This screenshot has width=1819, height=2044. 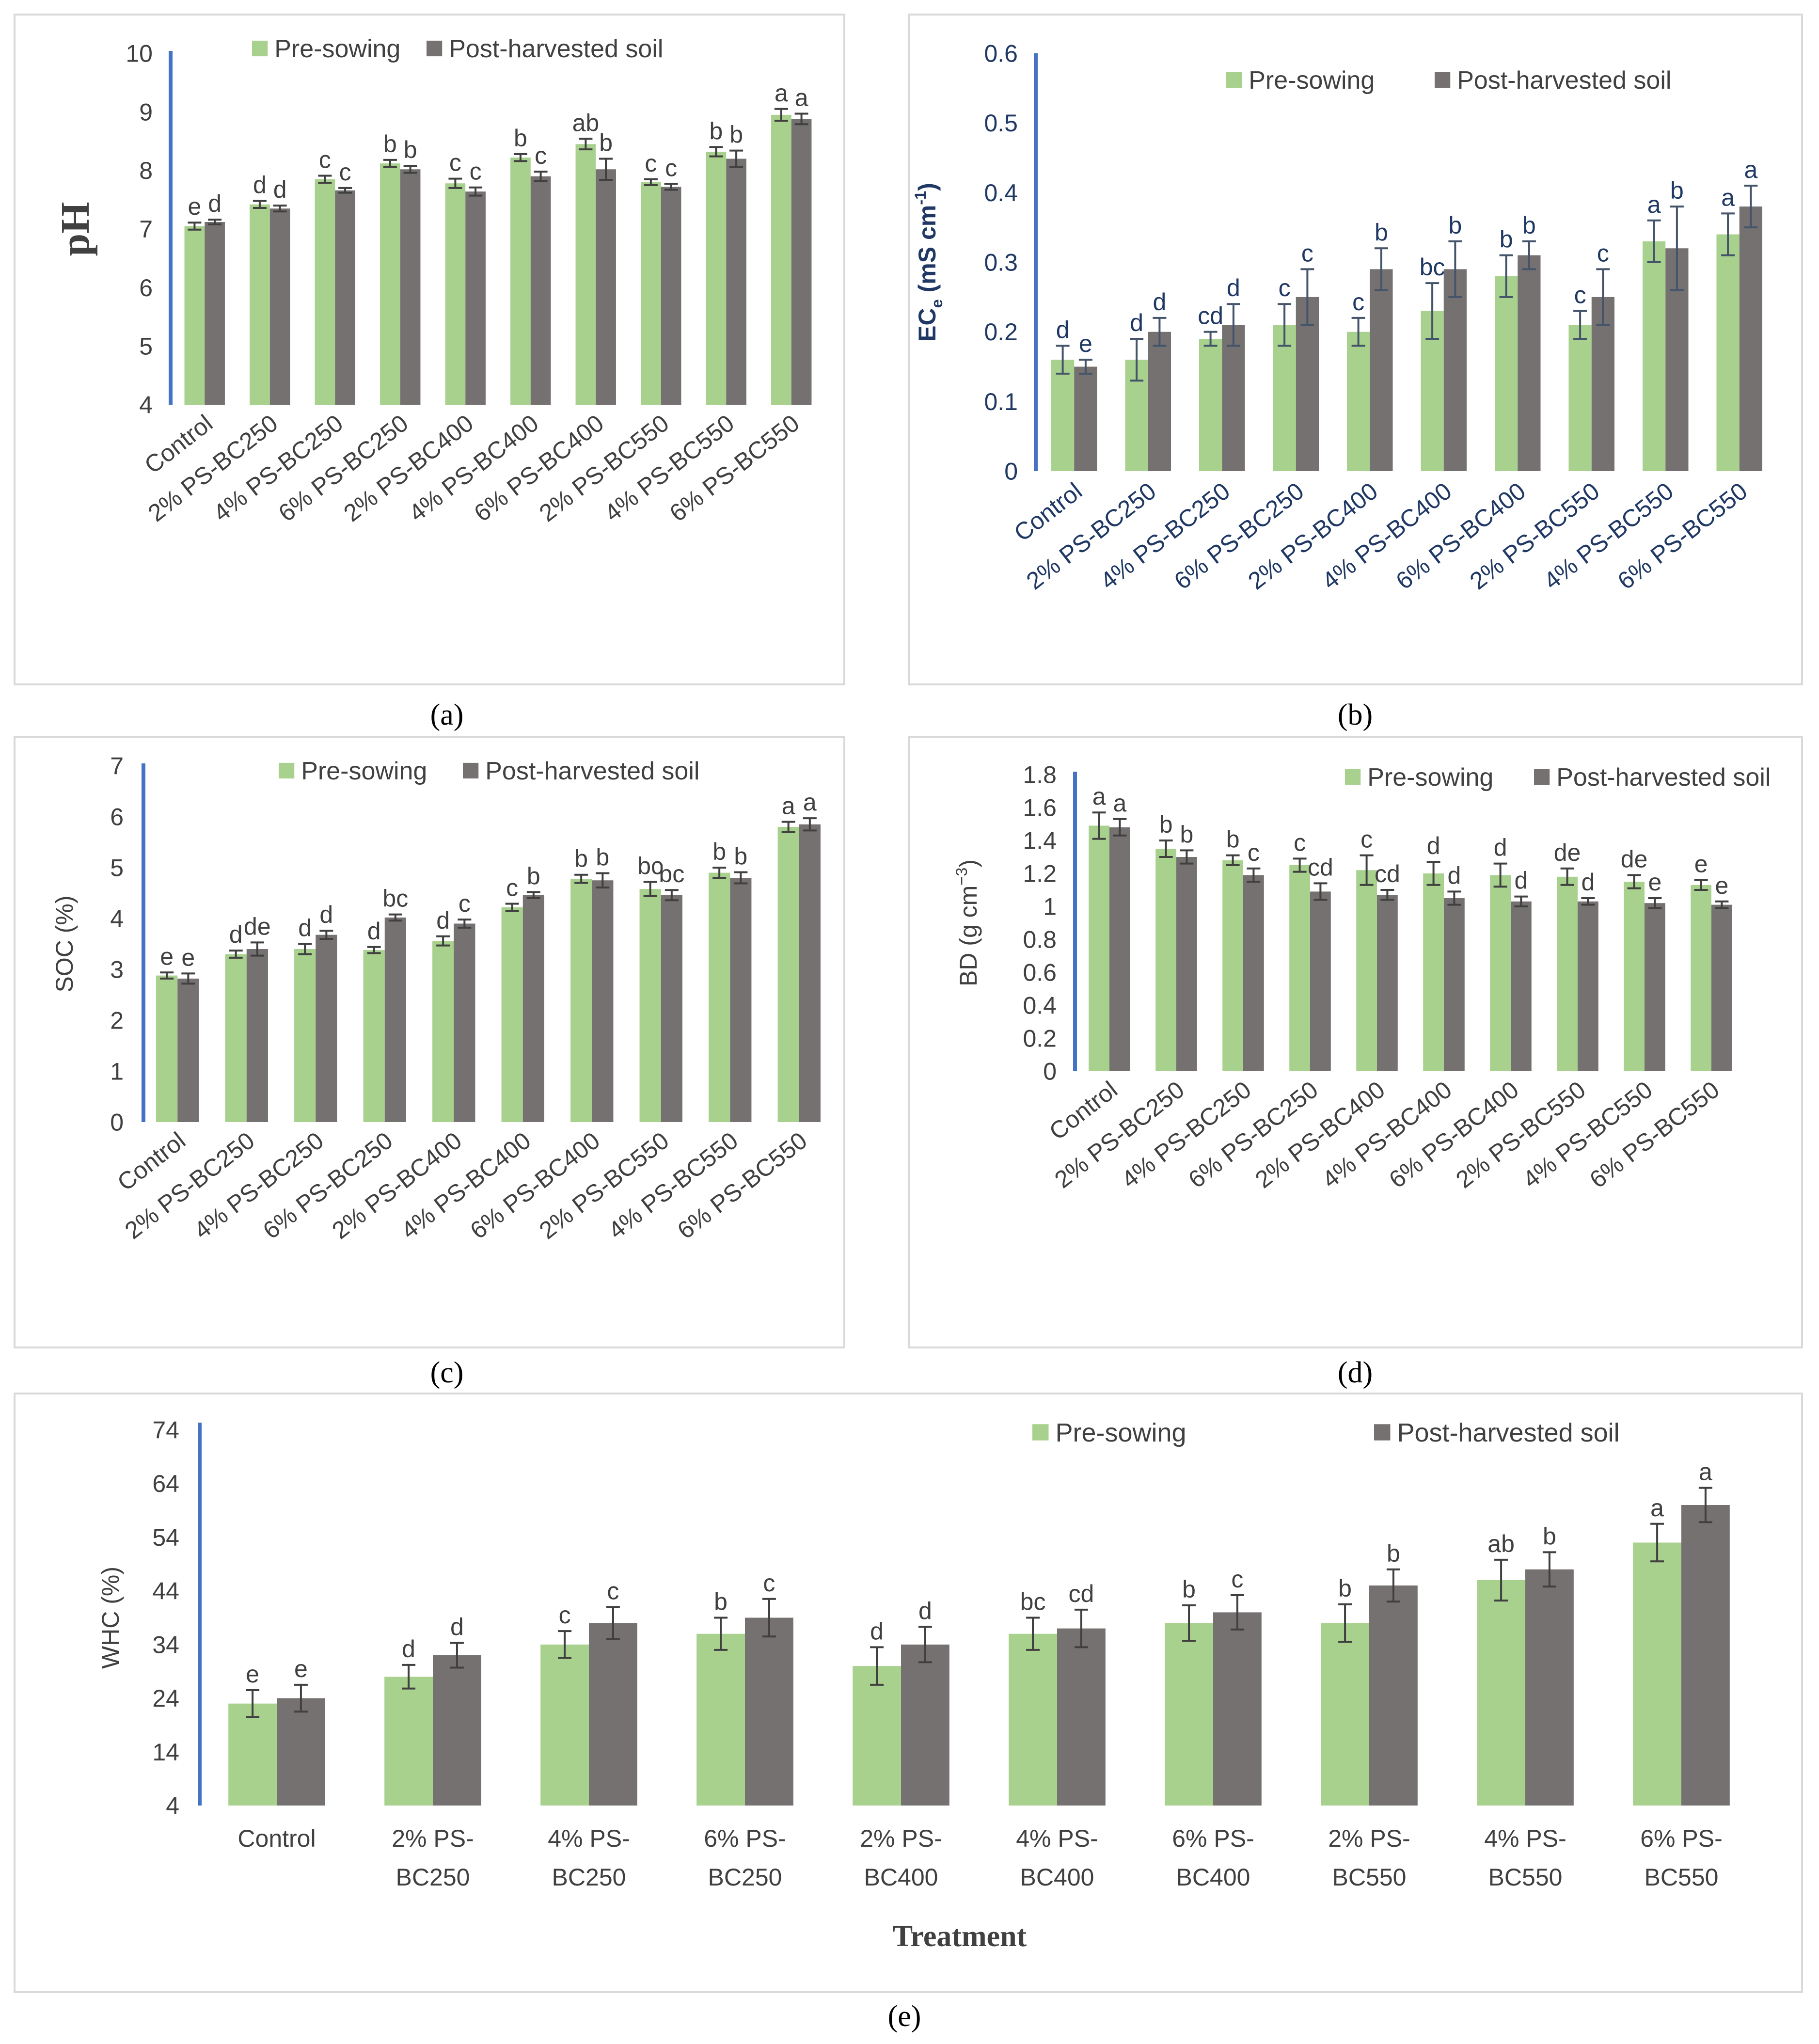 I want to click on panel-caption: (b), so click(x=1356, y=714).